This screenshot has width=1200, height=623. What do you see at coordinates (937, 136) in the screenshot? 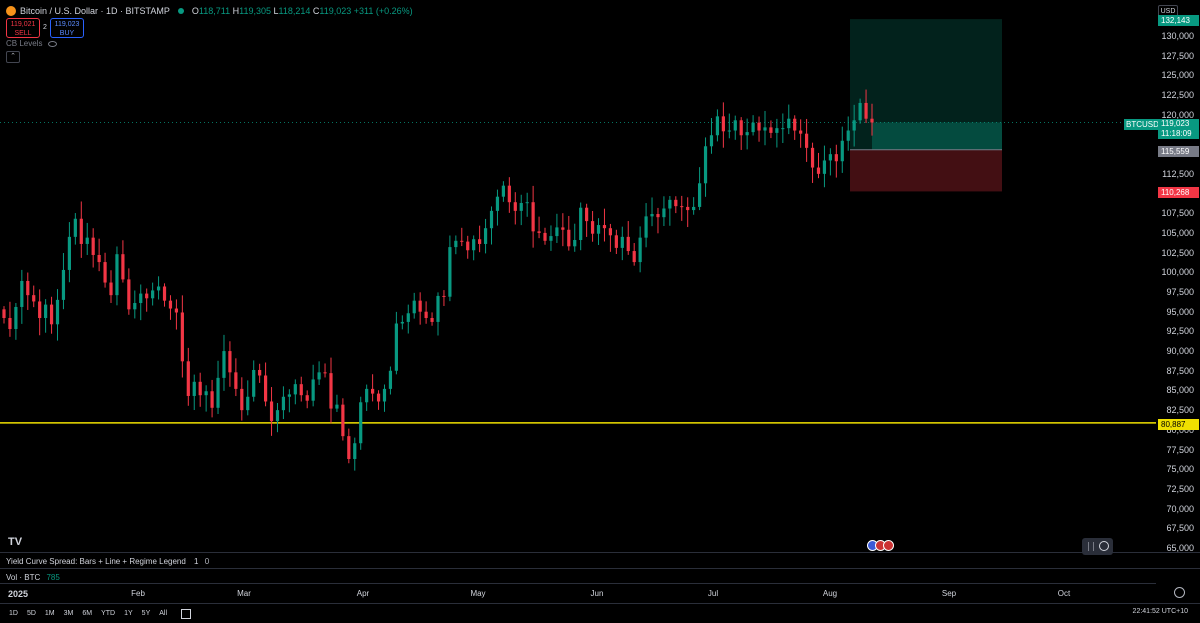
I see `open-pnl-zone` at bounding box center [937, 136].